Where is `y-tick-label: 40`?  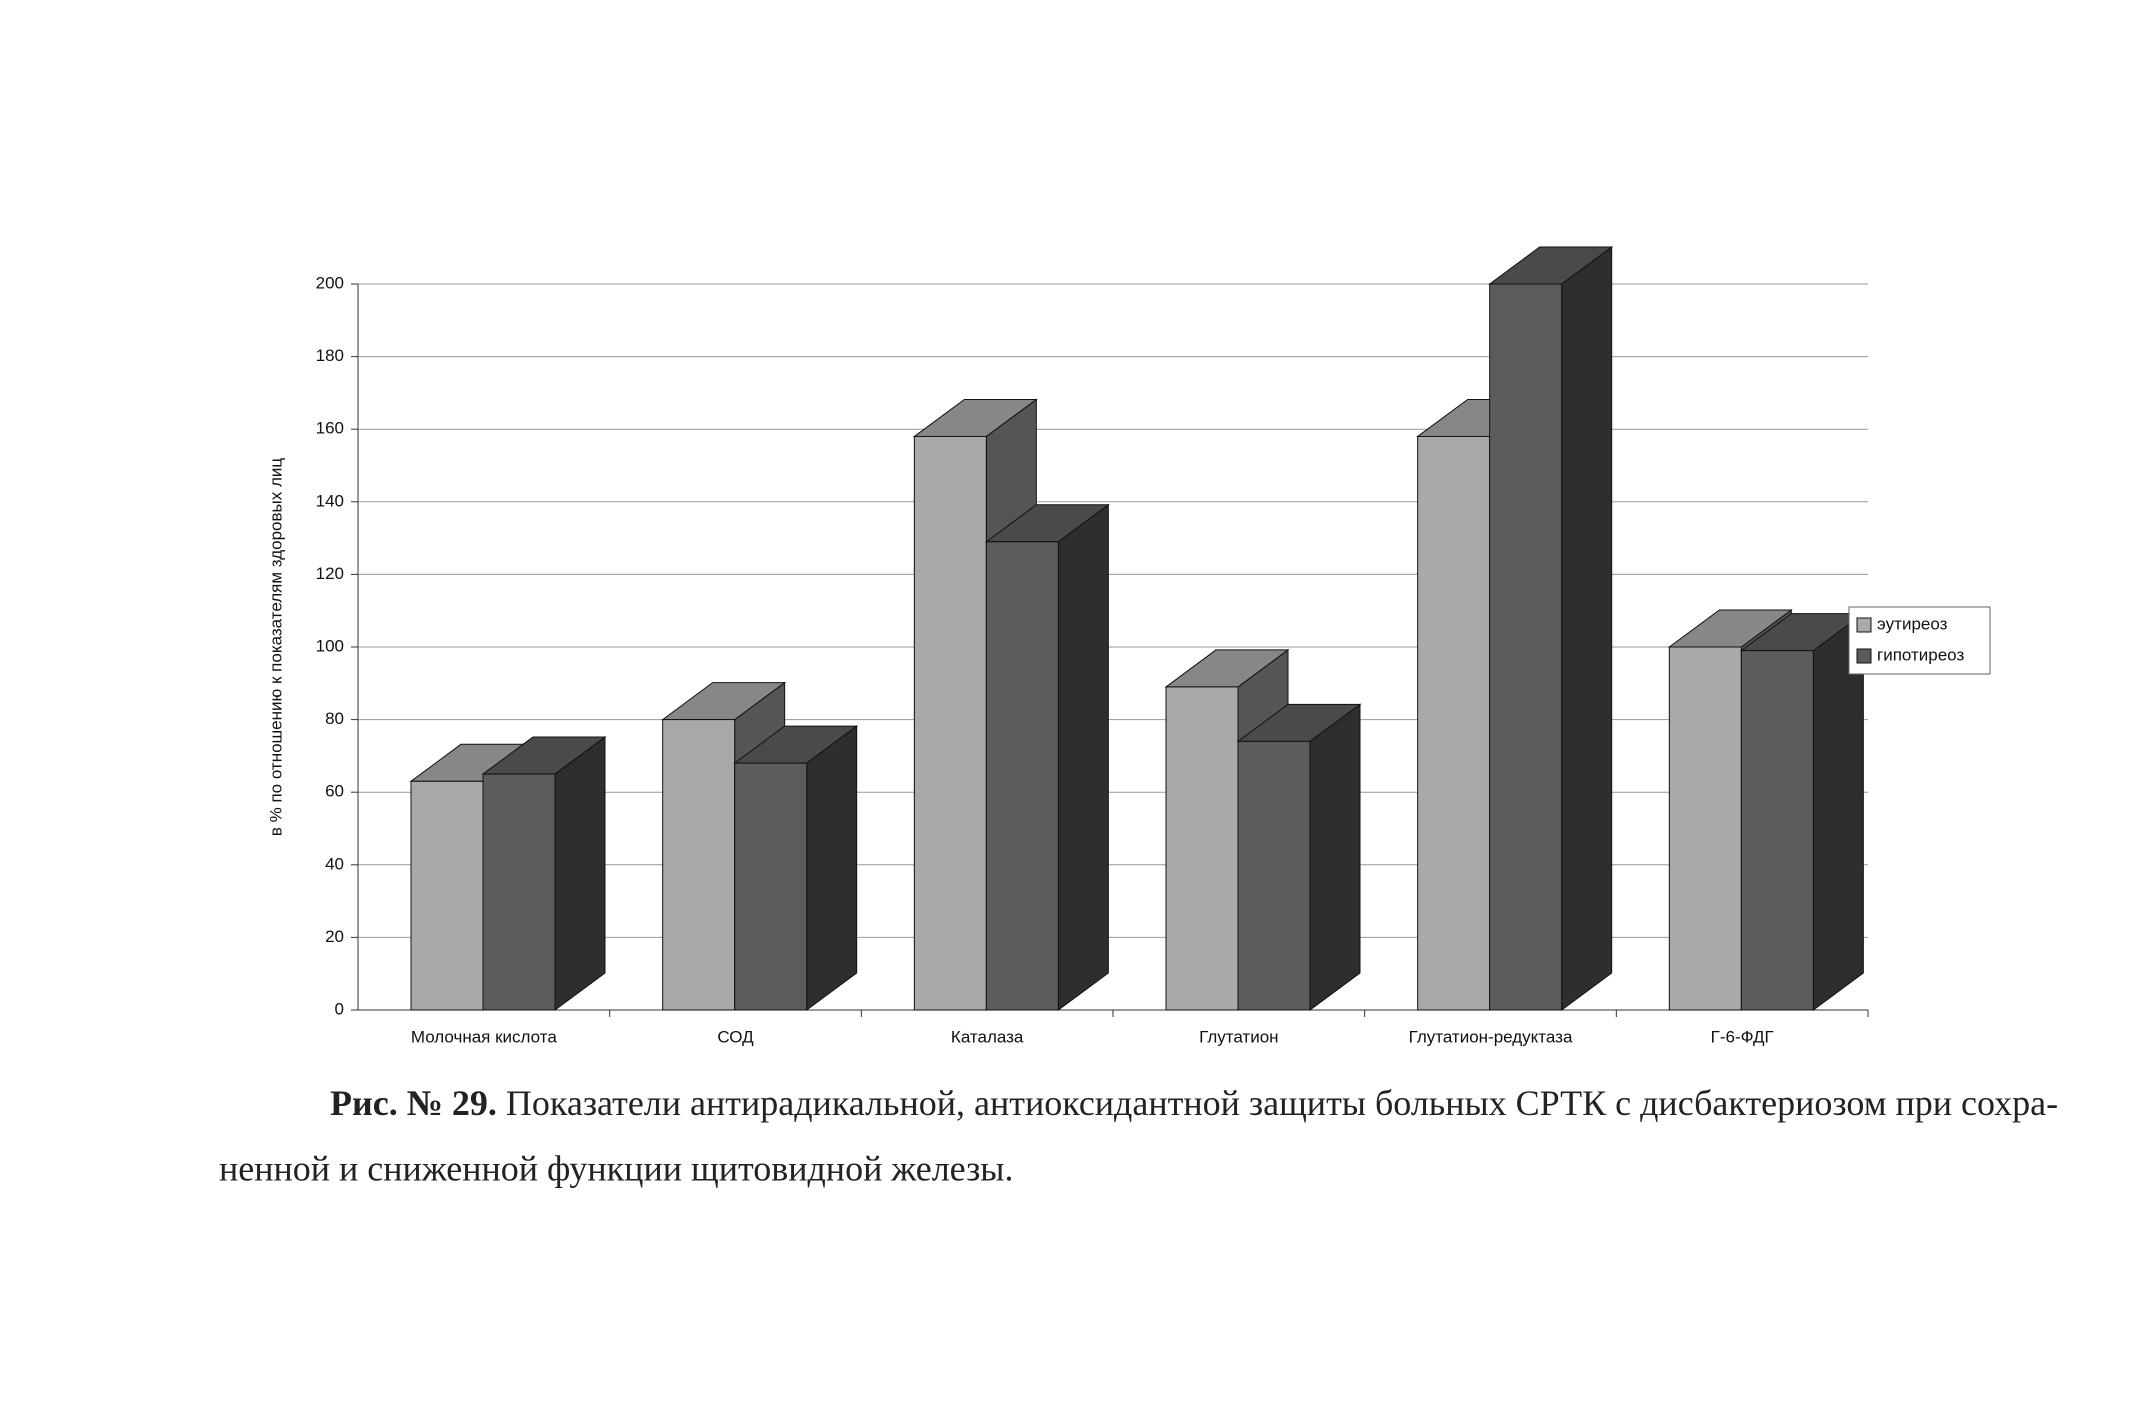
y-tick-label: 40 is located at coordinates (334, 863).